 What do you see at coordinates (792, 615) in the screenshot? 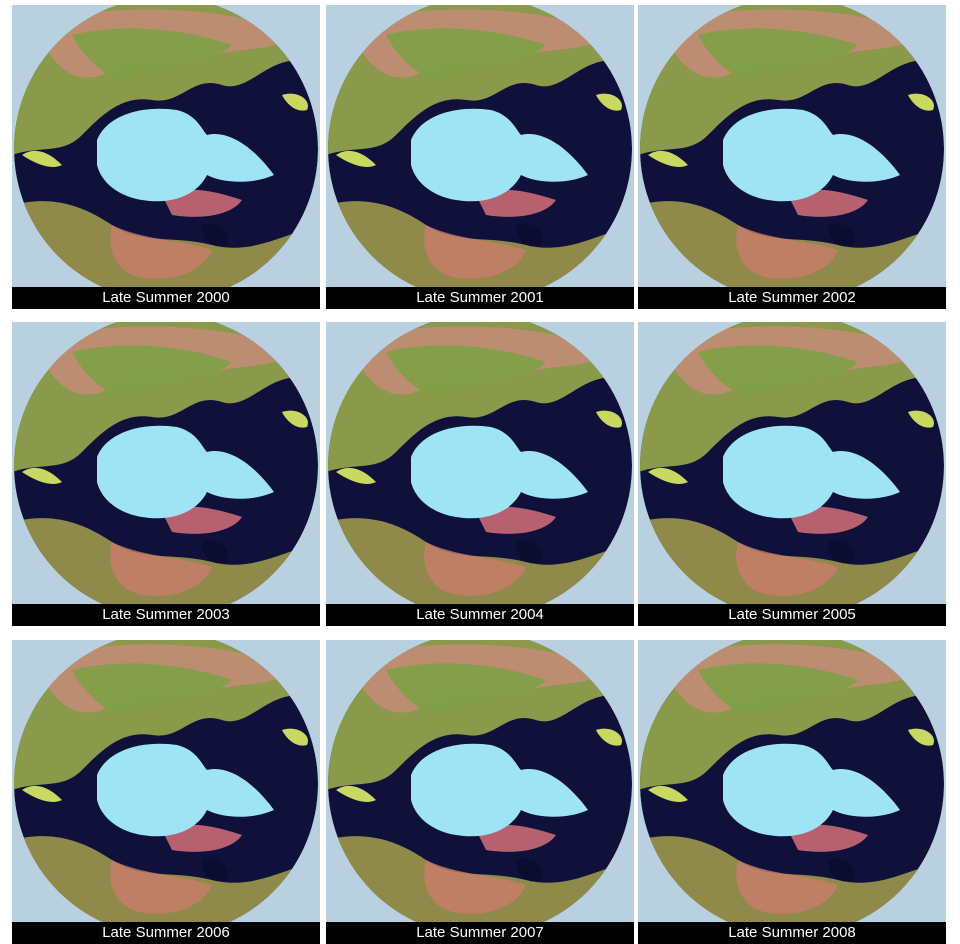
I see `caption: Late Summer 2005` at bounding box center [792, 615].